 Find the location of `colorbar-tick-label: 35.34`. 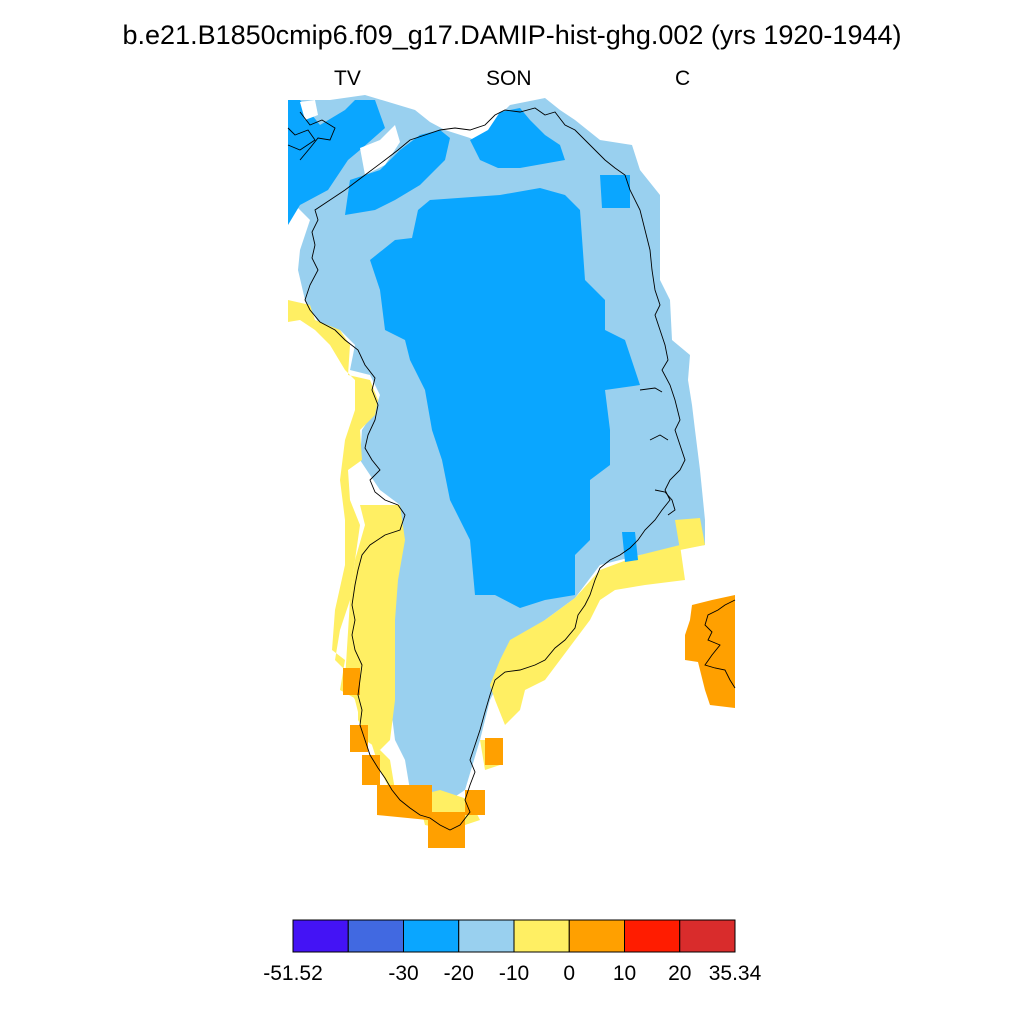

colorbar-tick-label: 35.34 is located at coordinates (735, 973).